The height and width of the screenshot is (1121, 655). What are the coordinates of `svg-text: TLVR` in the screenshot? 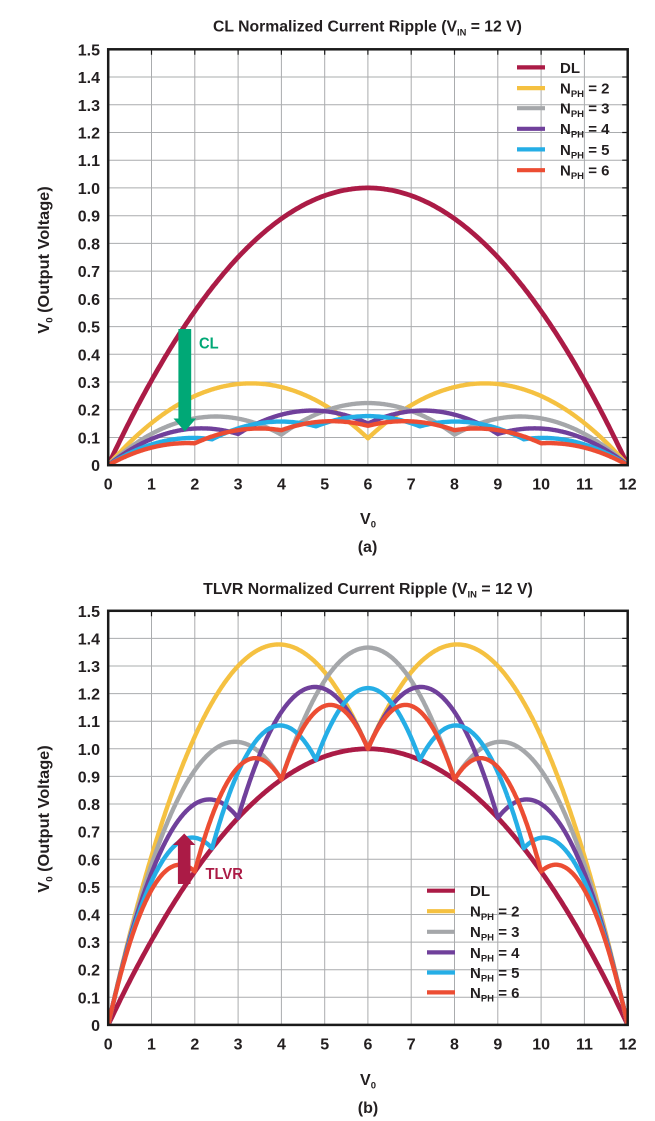 It's located at (224, 873).